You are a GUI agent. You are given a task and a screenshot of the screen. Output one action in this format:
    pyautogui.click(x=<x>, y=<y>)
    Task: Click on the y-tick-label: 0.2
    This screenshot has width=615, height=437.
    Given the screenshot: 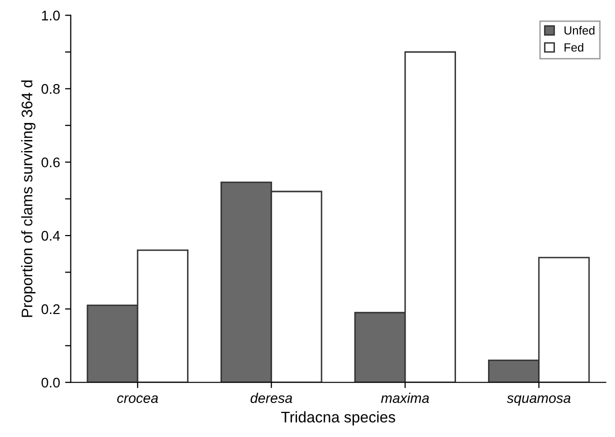 What is the action you would take?
    pyautogui.click(x=51, y=309)
    